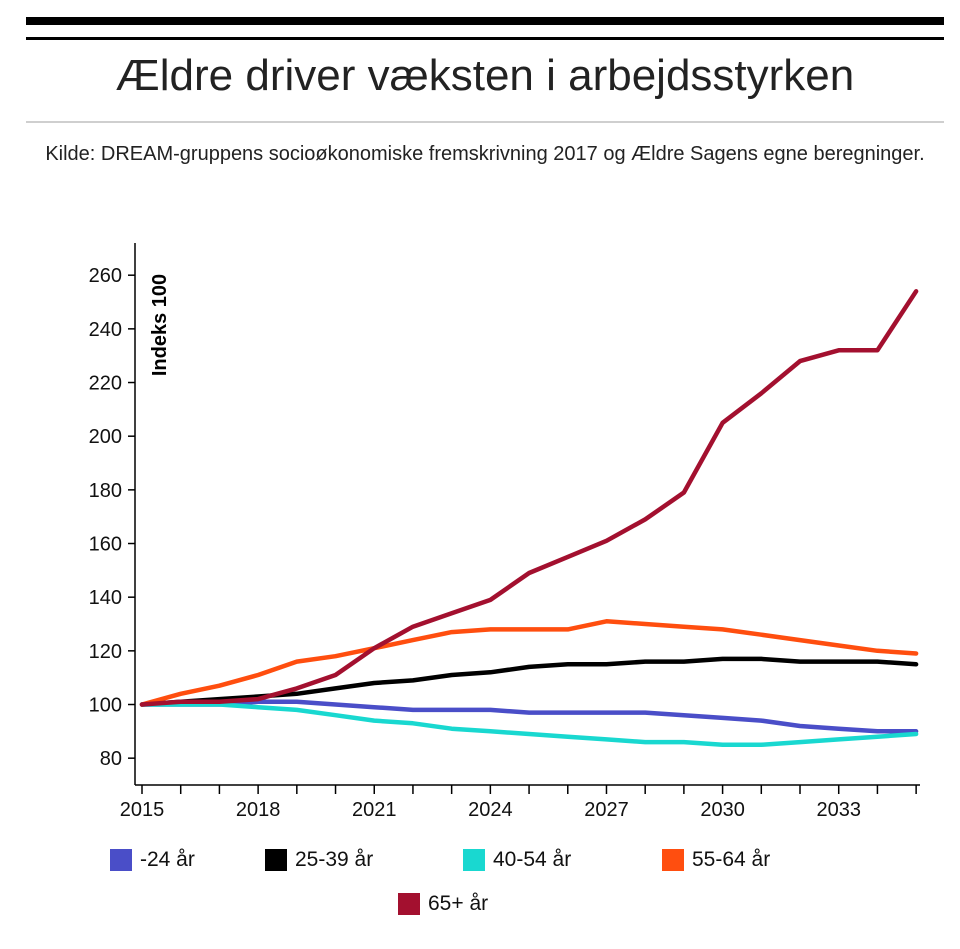  I want to click on legend-item: 65+ år, so click(443, 904).